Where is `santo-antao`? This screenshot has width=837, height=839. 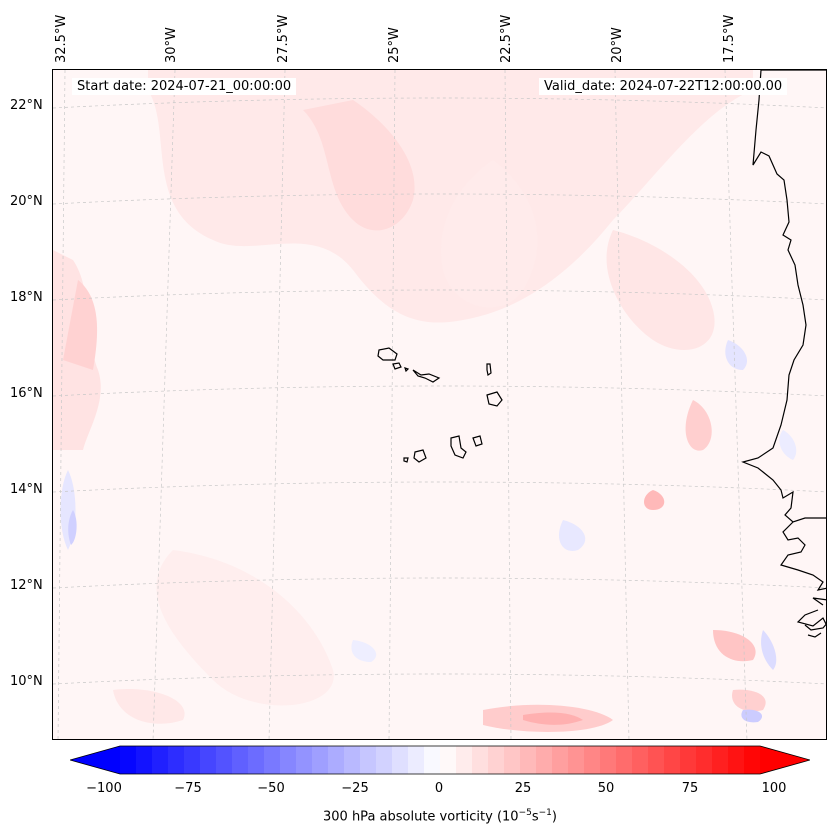
santo-antao is located at coordinates (387, 354).